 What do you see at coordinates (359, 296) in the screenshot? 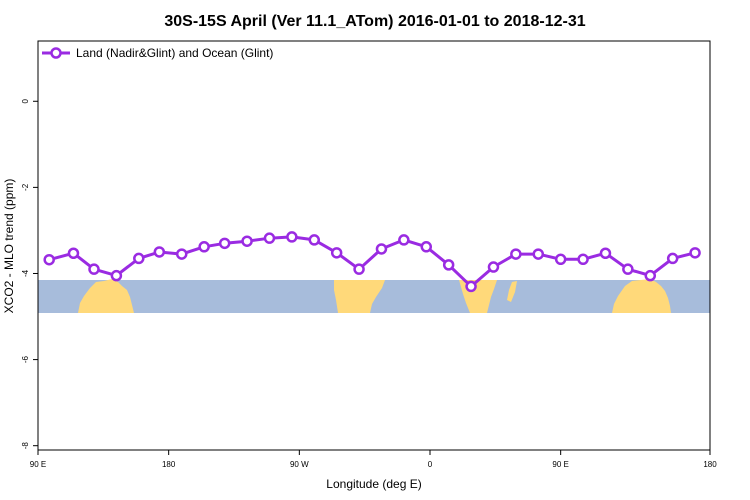
I see `south-america-landmass` at bounding box center [359, 296].